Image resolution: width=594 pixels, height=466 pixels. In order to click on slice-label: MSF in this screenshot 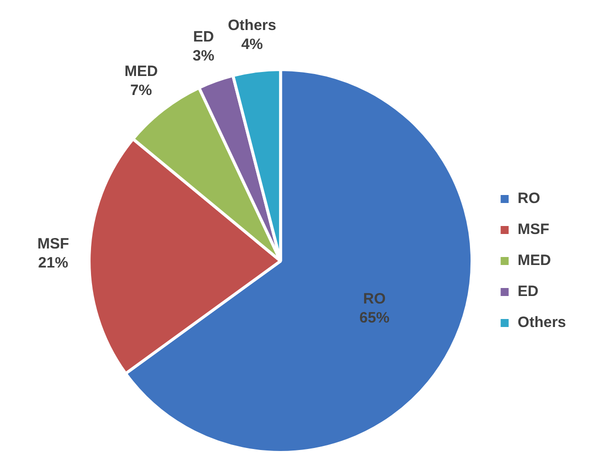, I will do `click(53, 243)`.